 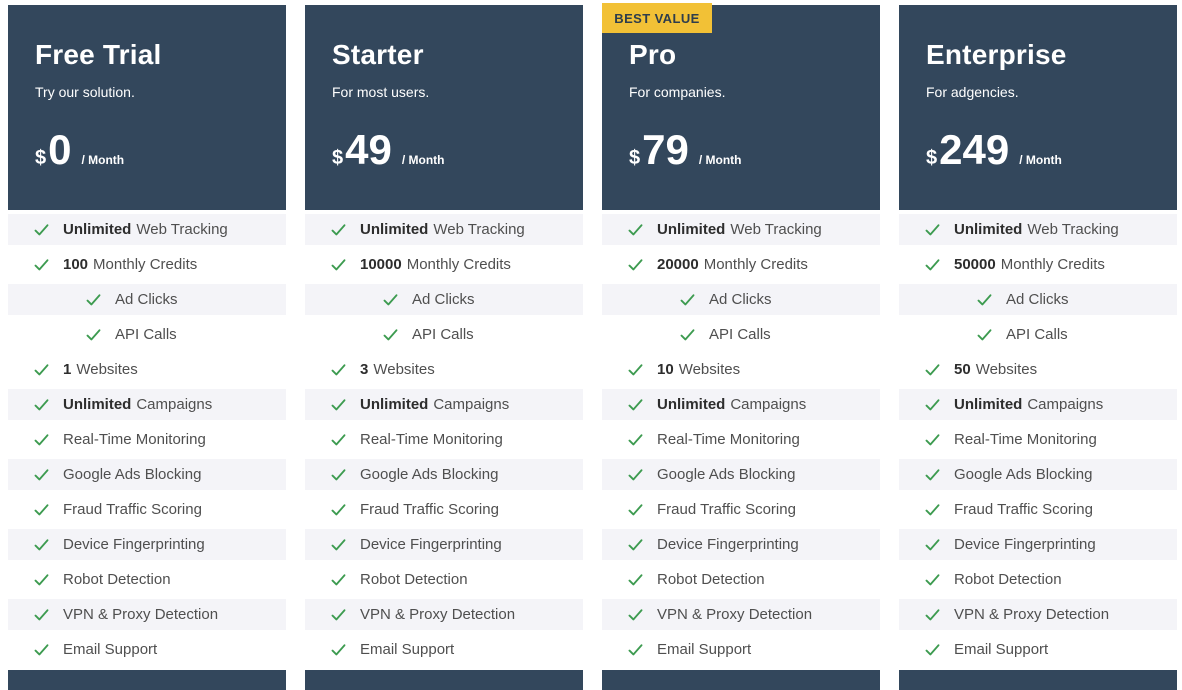 What do you see at coordinates (147, 264) in the screenshot?
I see `feature-row: 100 Monthly Credits` at bounding box center [147, 264].